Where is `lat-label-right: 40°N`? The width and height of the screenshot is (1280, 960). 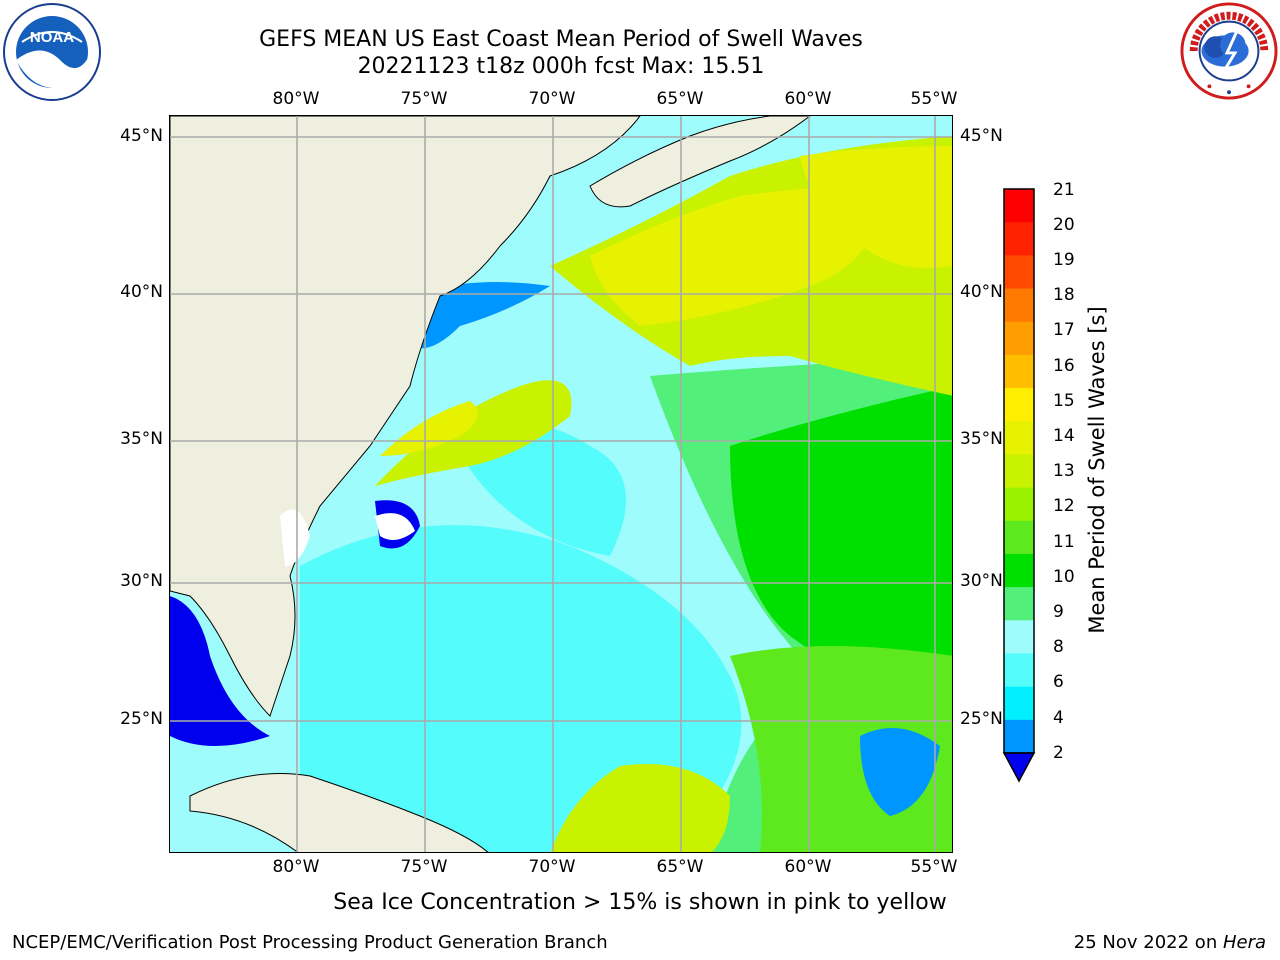 lat-label-right: 40°N is located at coordinates (981, 292).